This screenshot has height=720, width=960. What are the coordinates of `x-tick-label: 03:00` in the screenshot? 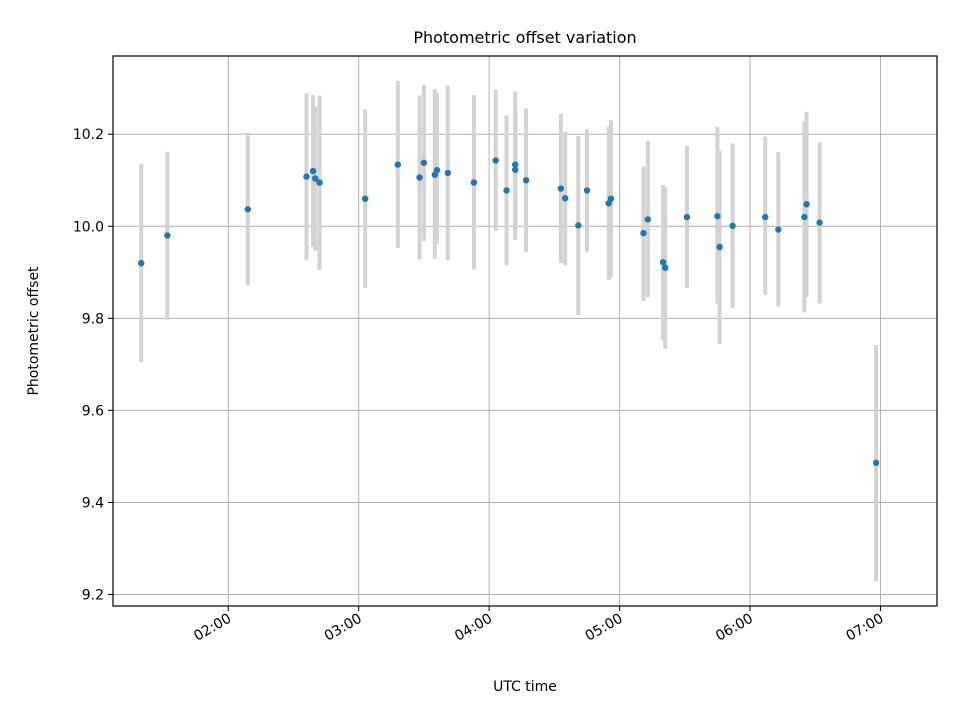 It's located at (343, 628).